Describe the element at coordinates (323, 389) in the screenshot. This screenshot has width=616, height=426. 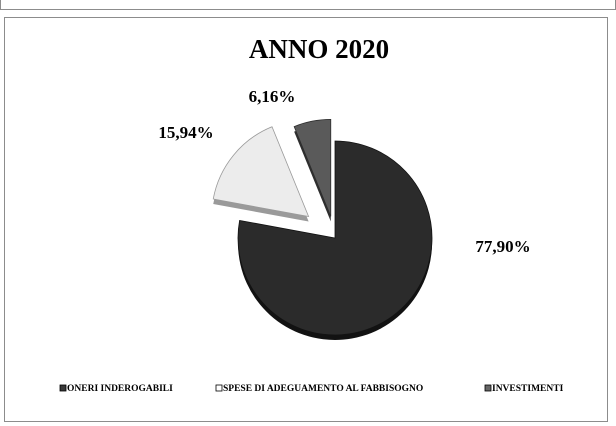
I see `legend-label-2: SPESE DI ADEGUAMENTO AL FABBISOGNO` at that location.